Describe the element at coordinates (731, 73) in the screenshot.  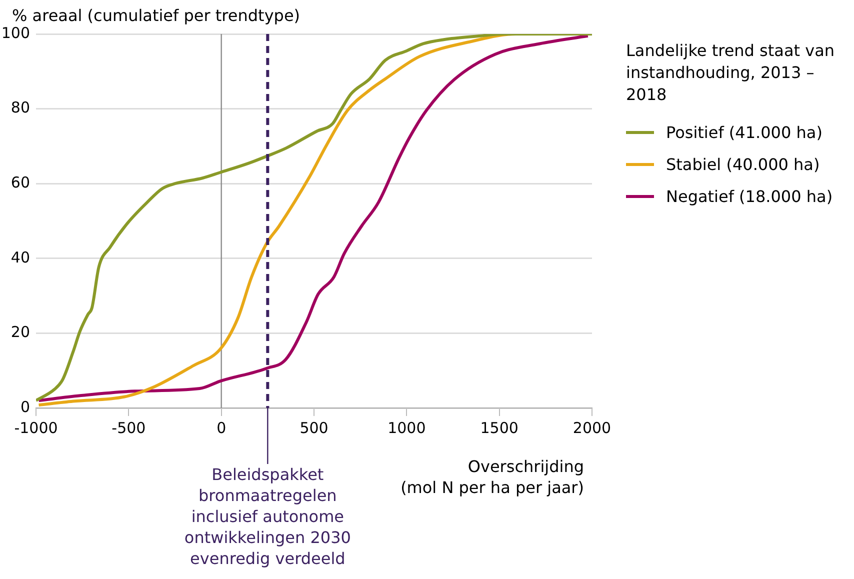
I see `legend-title: Landelijke trend staat van instandhouding, 2013 – 2018` at that location.